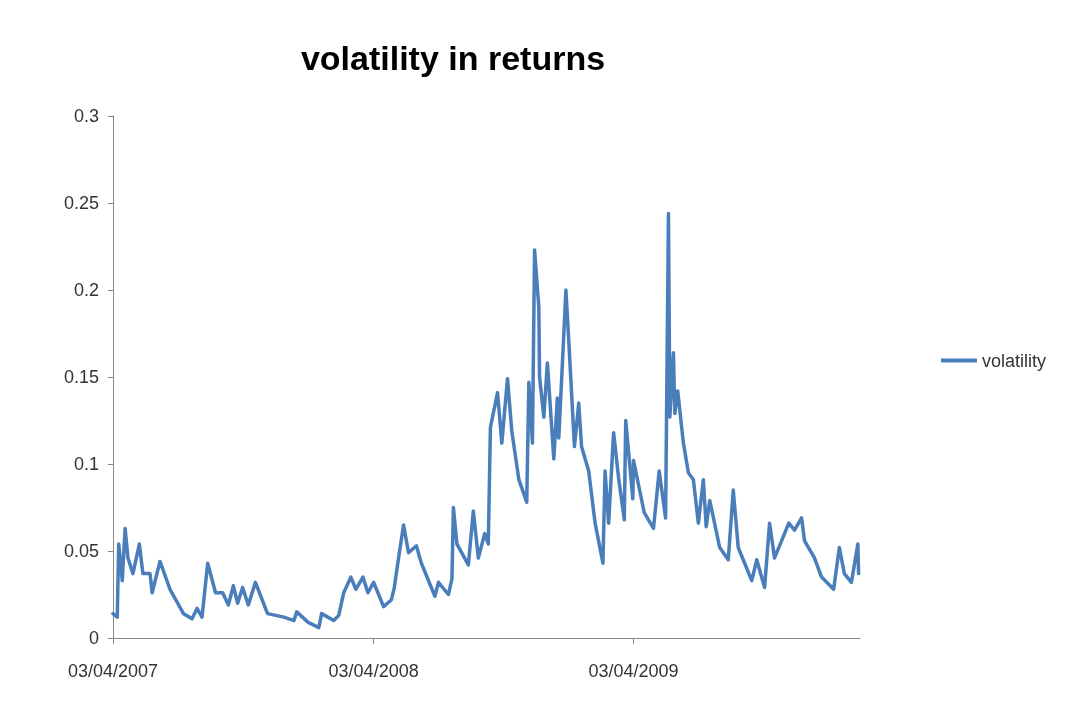  Describe the element at coordinates (86, 464) in the screenshot. I see `y-tick-label: 0.1` at that location.